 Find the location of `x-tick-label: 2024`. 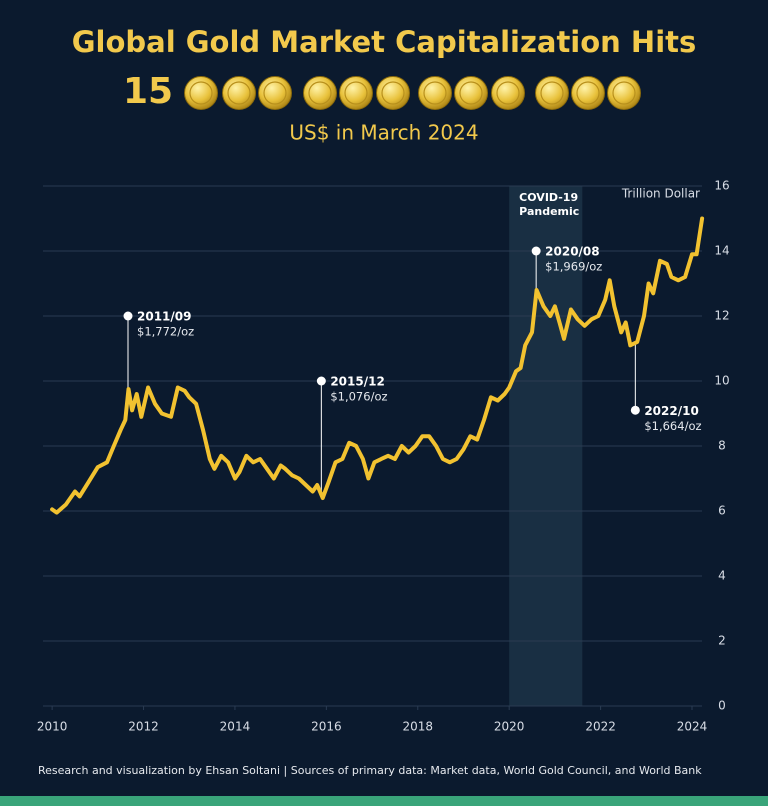

x-tick-label: 2024 is located at coordinates (692, 727).